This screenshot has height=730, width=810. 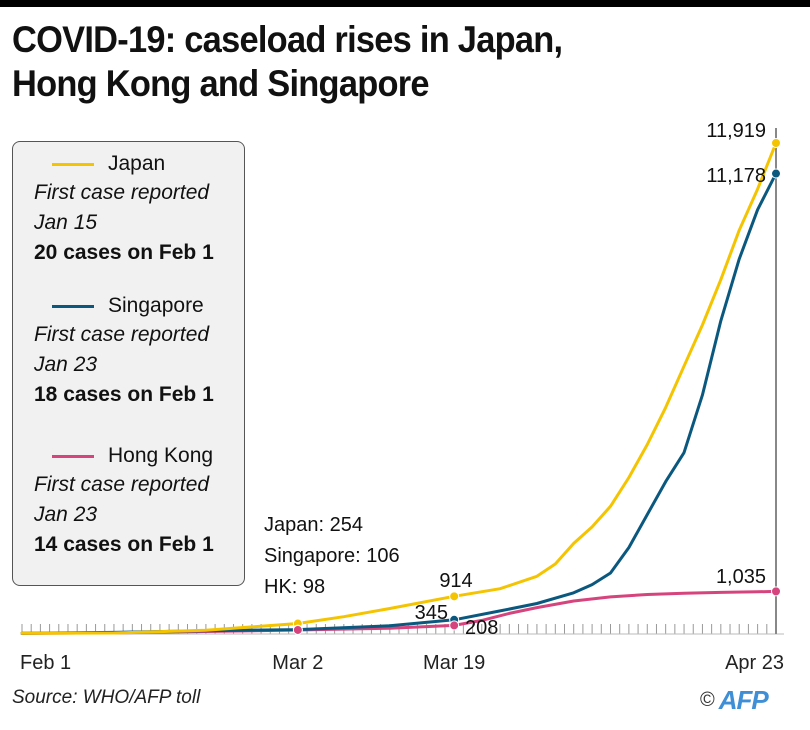 What do you see at coordinates (73, 456) in the screenshot?
I see `hong-kong-swatch` at bounding box center [73, 456].